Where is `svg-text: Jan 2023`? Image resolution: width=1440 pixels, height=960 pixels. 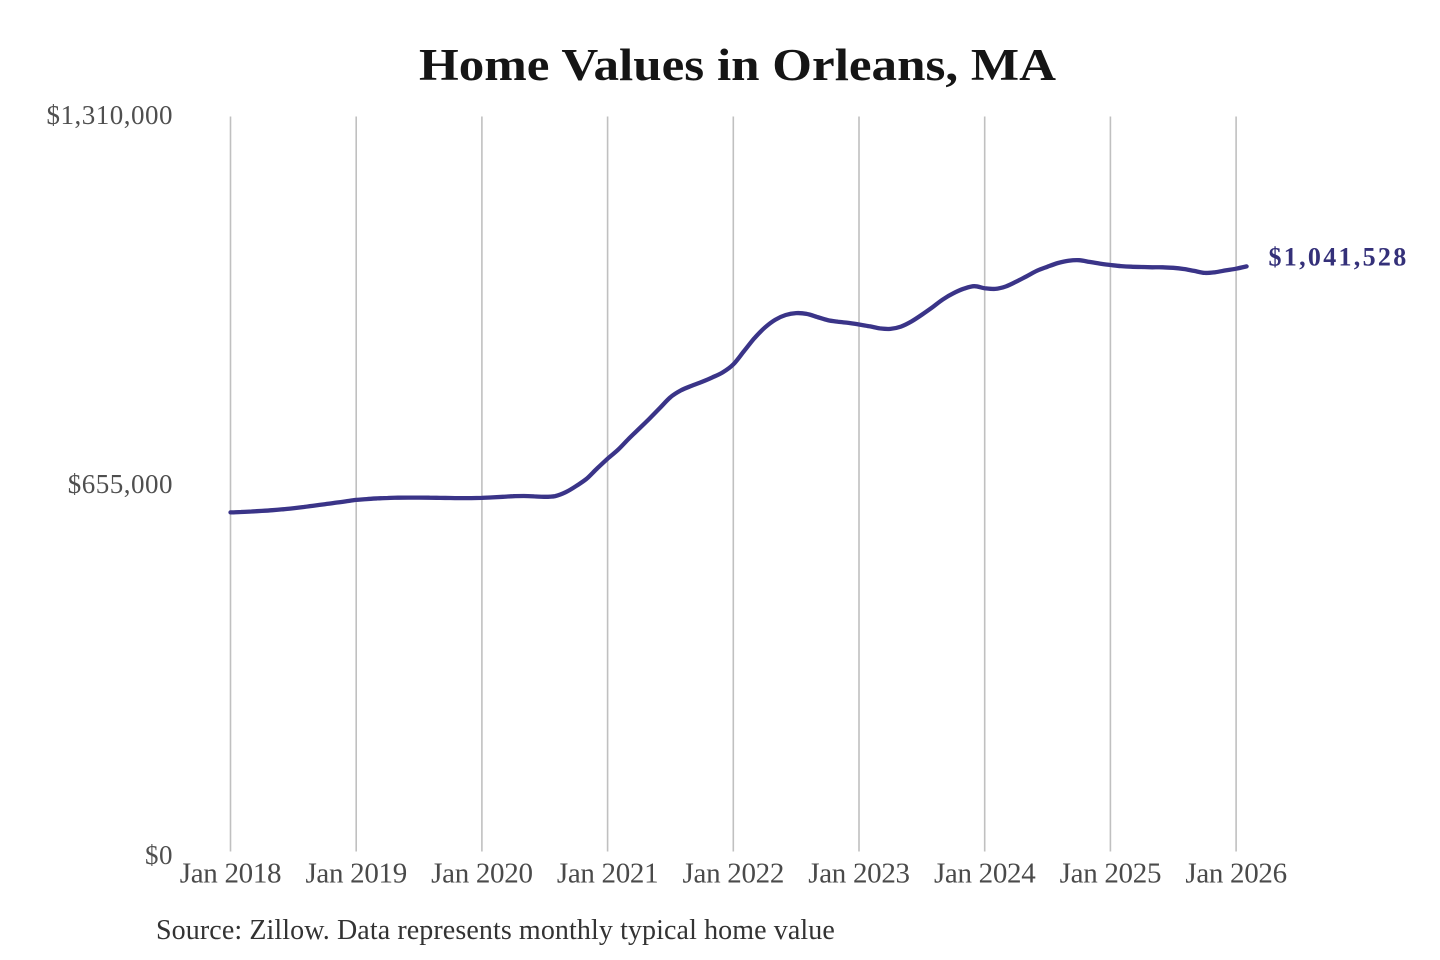
svg-text: Jan 2023 is located at coordinates (859, 873).